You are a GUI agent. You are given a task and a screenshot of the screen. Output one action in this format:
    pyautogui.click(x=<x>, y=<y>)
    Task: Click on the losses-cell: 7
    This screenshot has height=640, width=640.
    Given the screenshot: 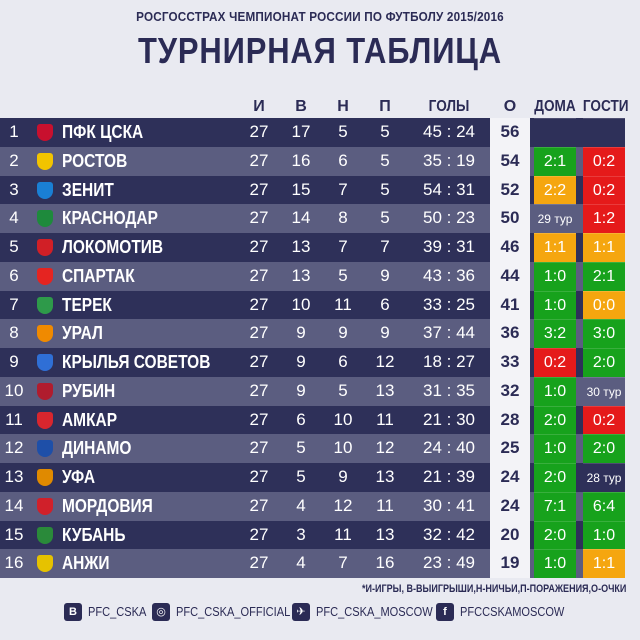 What is the action you would take?
    pyautogui.click(x=385, y=246)
    